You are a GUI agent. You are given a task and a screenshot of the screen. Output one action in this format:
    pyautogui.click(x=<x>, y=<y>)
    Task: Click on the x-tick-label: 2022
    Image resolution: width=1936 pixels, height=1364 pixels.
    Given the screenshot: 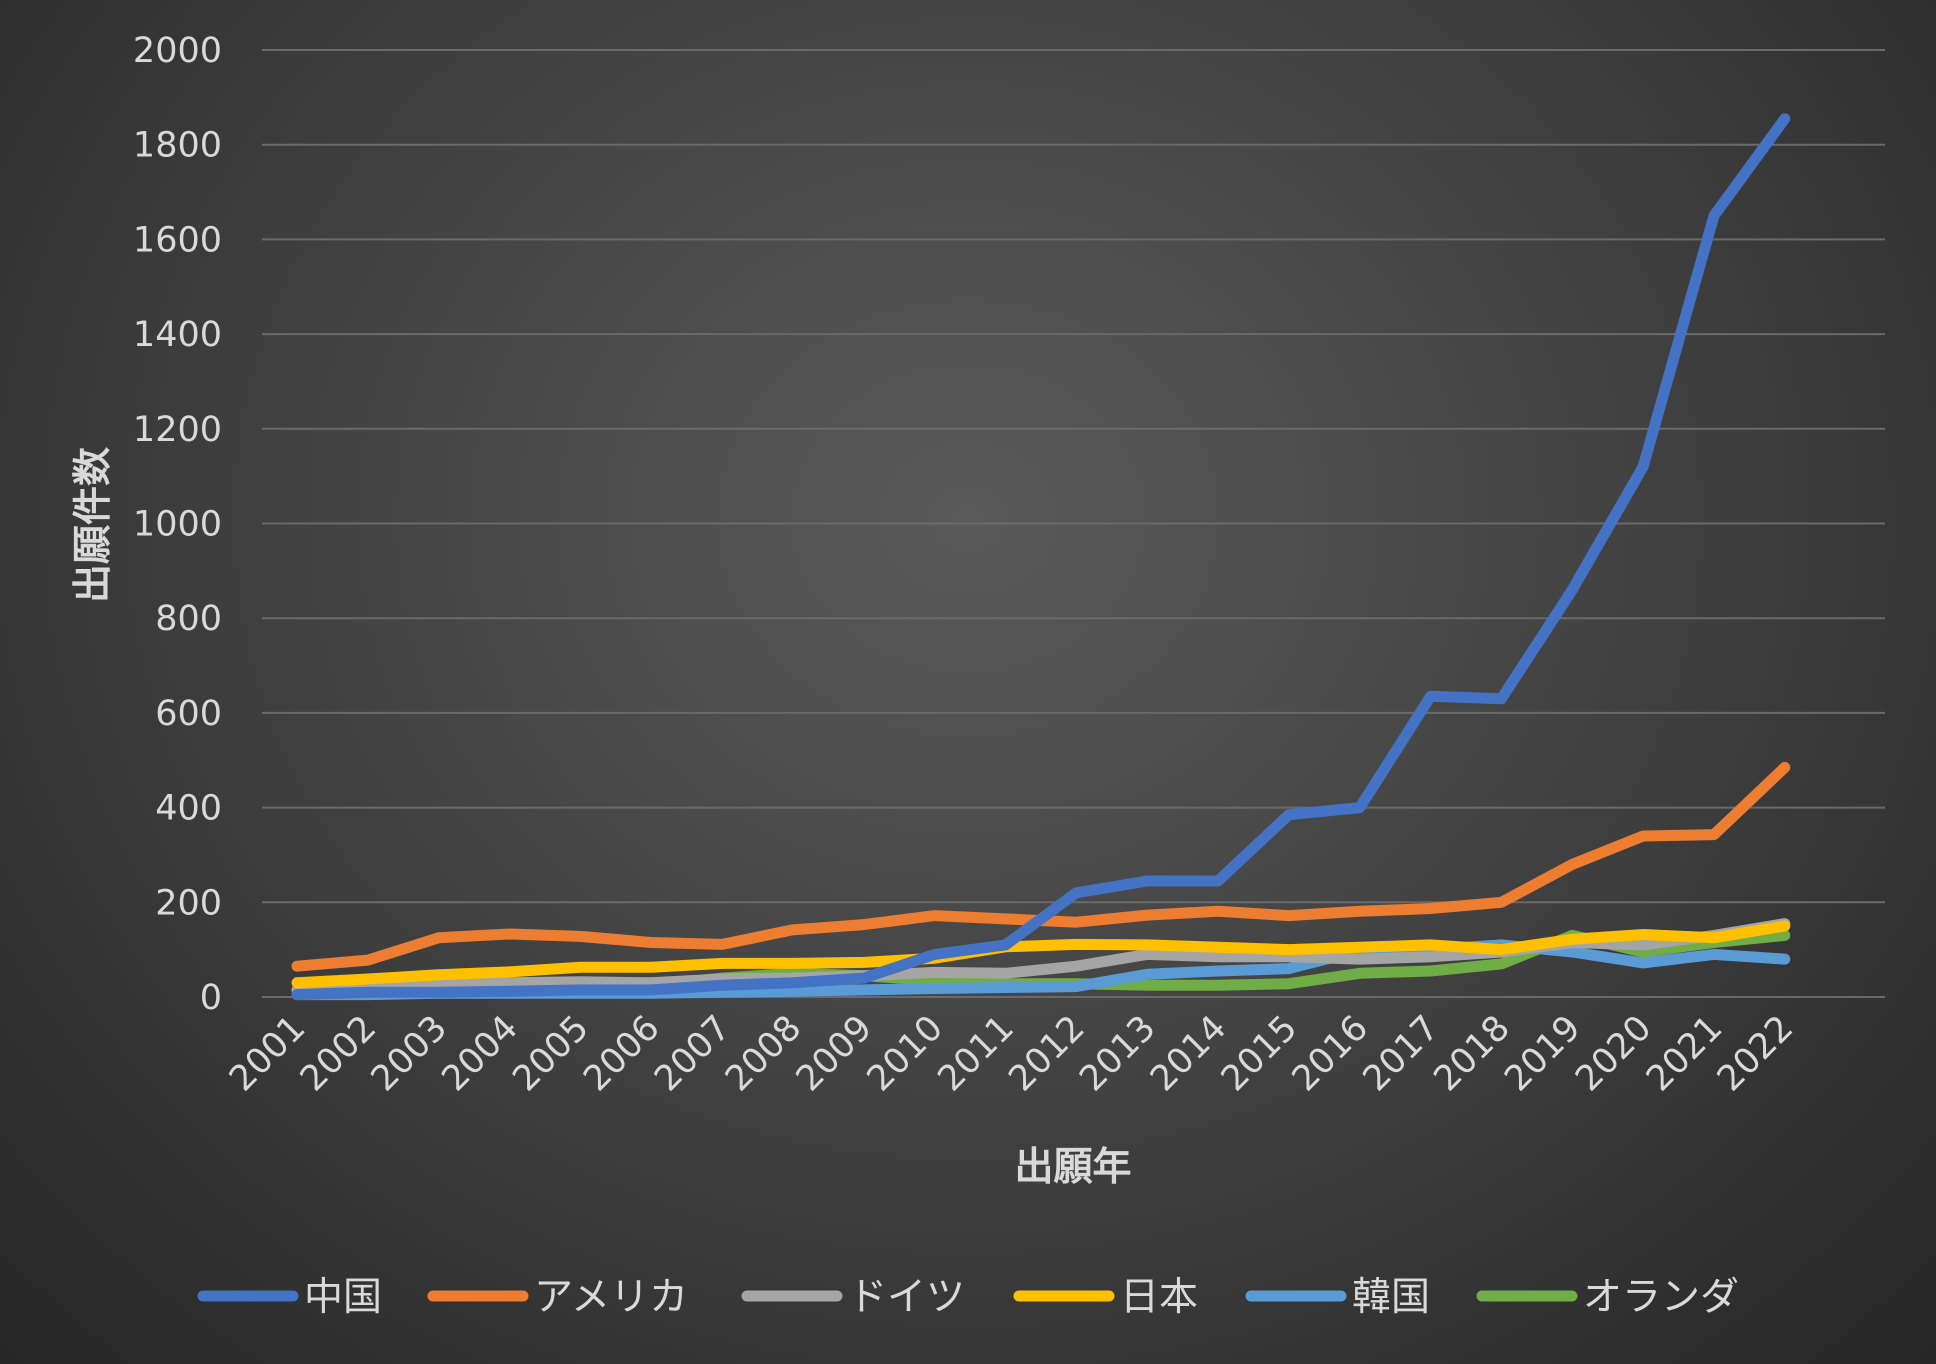 What is the action you would take?
    pyautogui.click(x=1755, y=1053)
    